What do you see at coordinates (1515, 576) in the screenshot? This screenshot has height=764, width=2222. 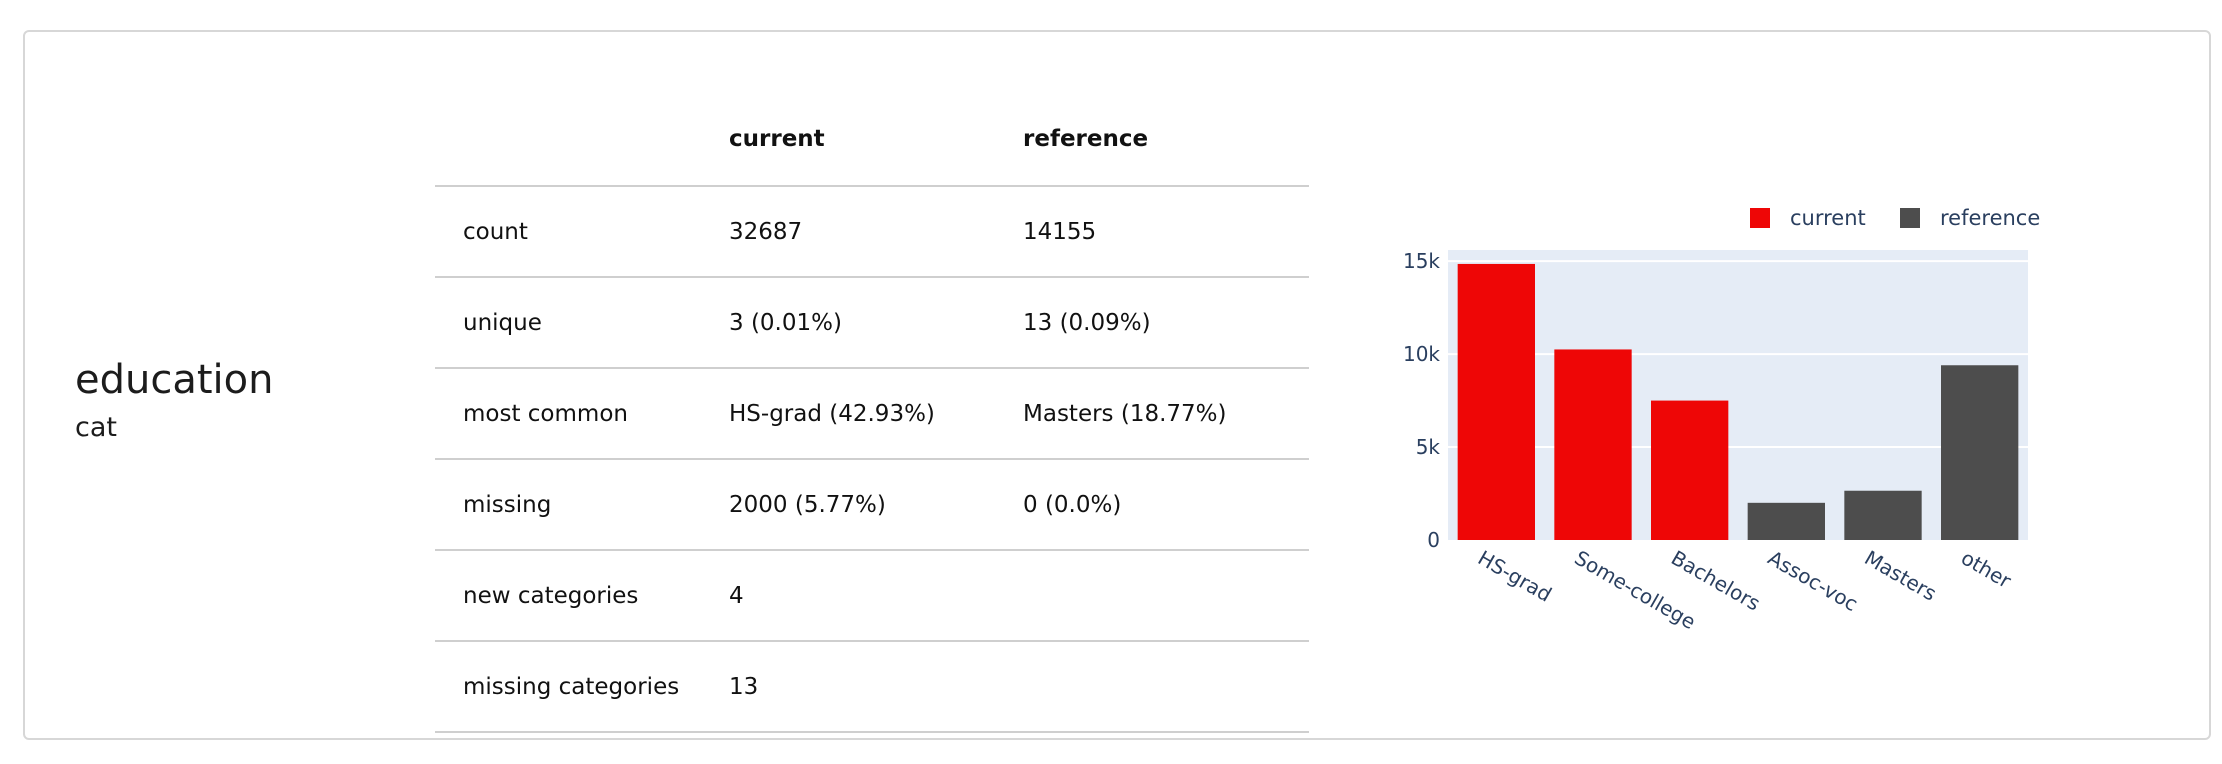 I see `x-tick-label: HS-grad` at bounding box center [1515, 576].